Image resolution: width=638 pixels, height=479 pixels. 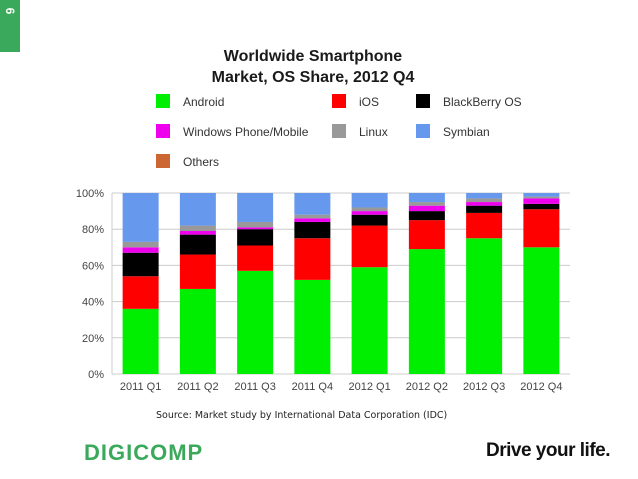 What do you see at coordinates (484, 200) in the screenshot?
I see `bar-linux-2012-q3` at bounding box center [484, 200].